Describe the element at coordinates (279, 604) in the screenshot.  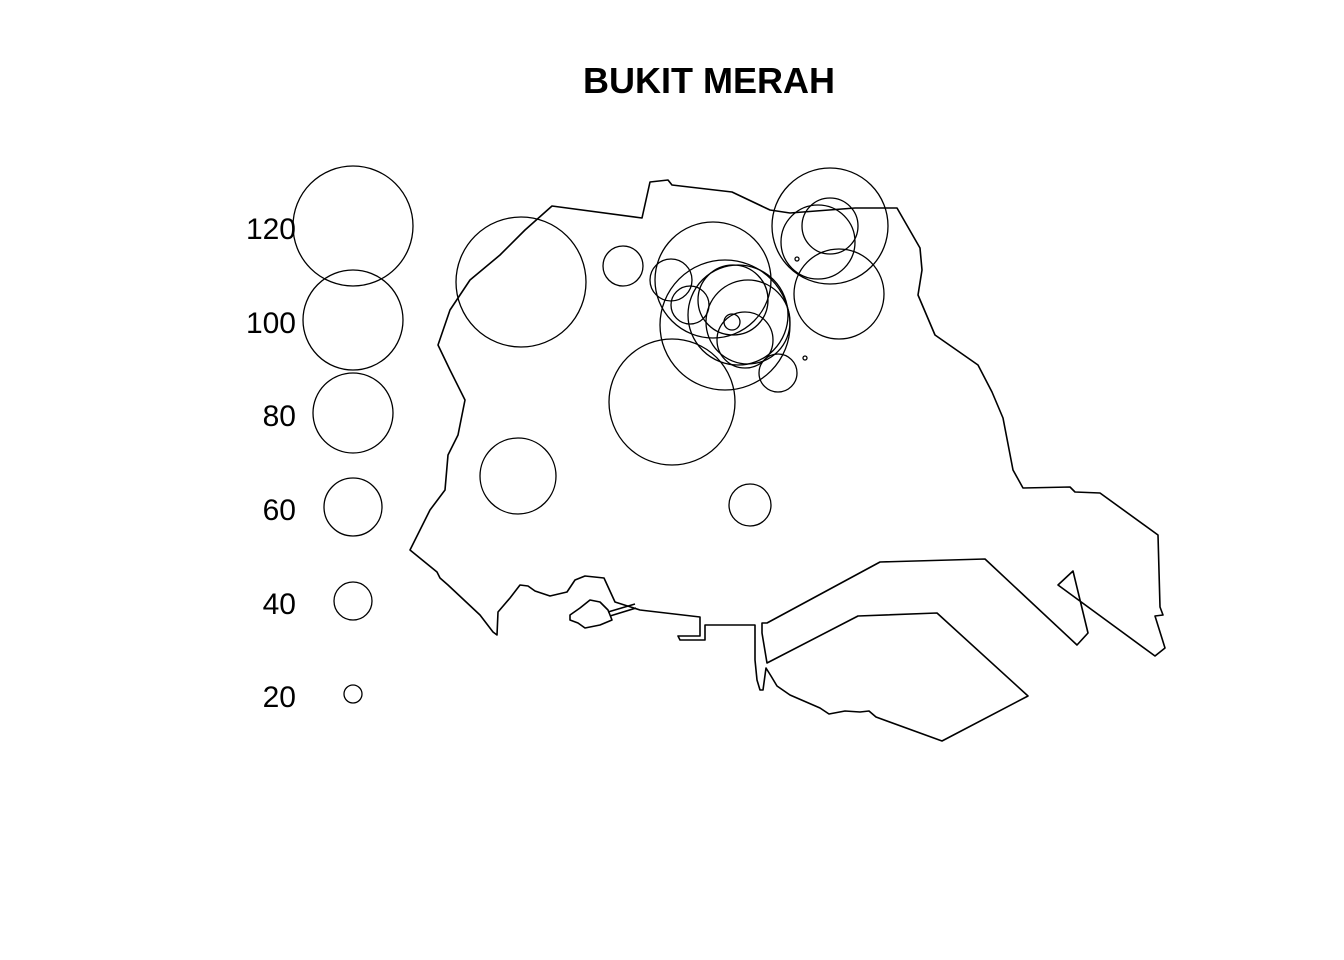
I see `legend-label-40: 40` at that location.